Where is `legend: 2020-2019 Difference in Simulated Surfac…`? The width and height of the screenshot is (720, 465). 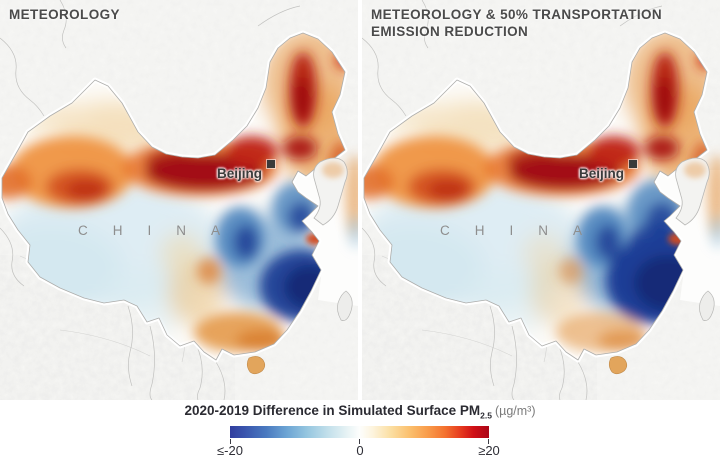
legend: 2020-2019 Difference in Simulated Surfac… is located at coordinates (360, 433).